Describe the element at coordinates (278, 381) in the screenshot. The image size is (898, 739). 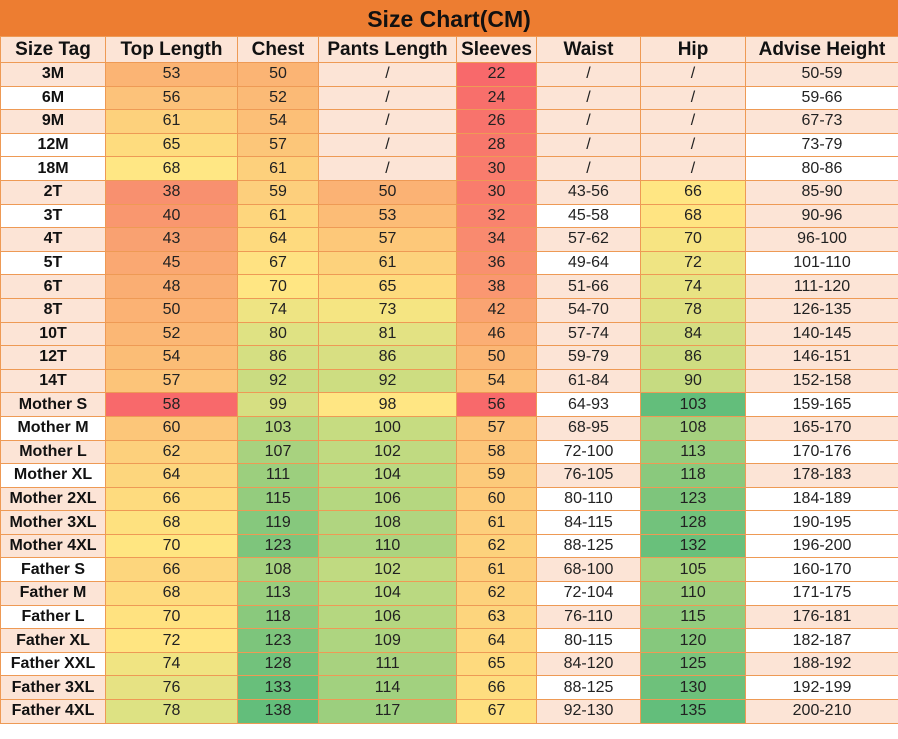
I see `cell-chest: 92` at that location.